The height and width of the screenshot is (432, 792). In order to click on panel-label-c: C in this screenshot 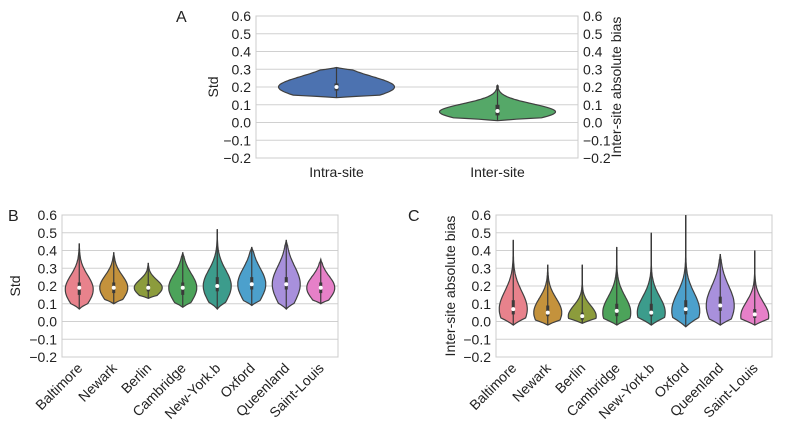, I will do `click(414, 216)`.